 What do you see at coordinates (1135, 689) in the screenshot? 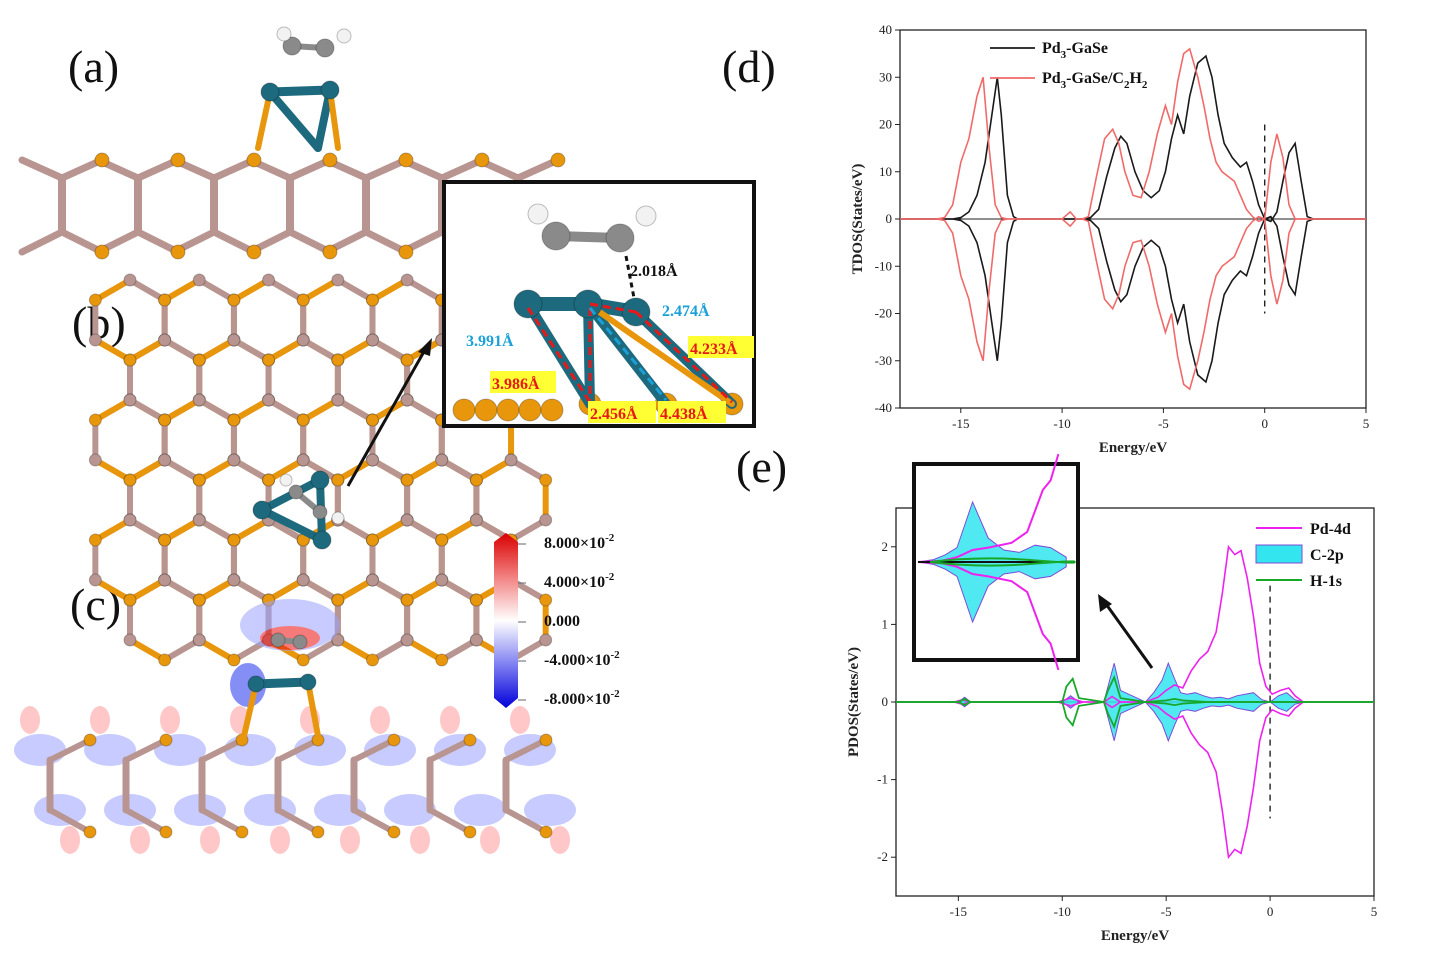
I see `h-1s-up` at bounding box center [1135, 689].